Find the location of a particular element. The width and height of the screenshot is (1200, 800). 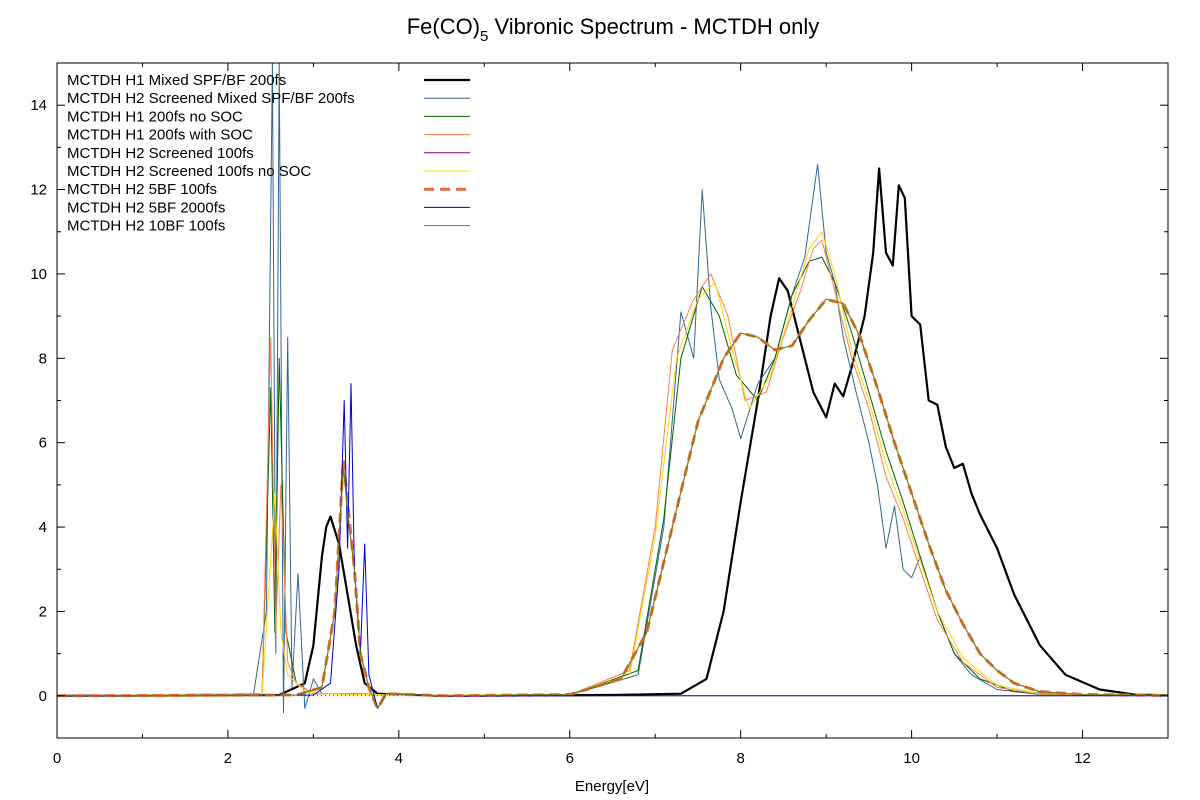

legend-label-7: MCTDH H2 5BF 100fs is located at coordinates (142, 189).